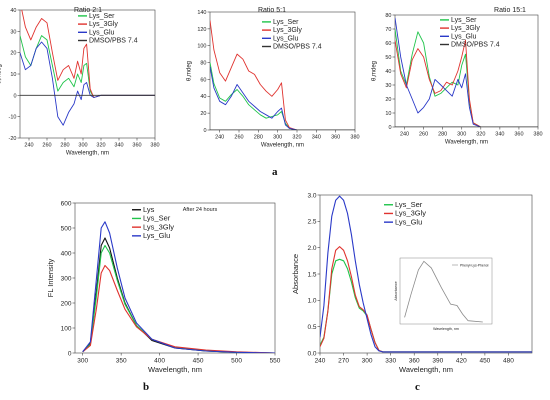  Describe the element at coordinates (311, 353) in the screenshot. I see `y-tick-label: 0.0` at that location.